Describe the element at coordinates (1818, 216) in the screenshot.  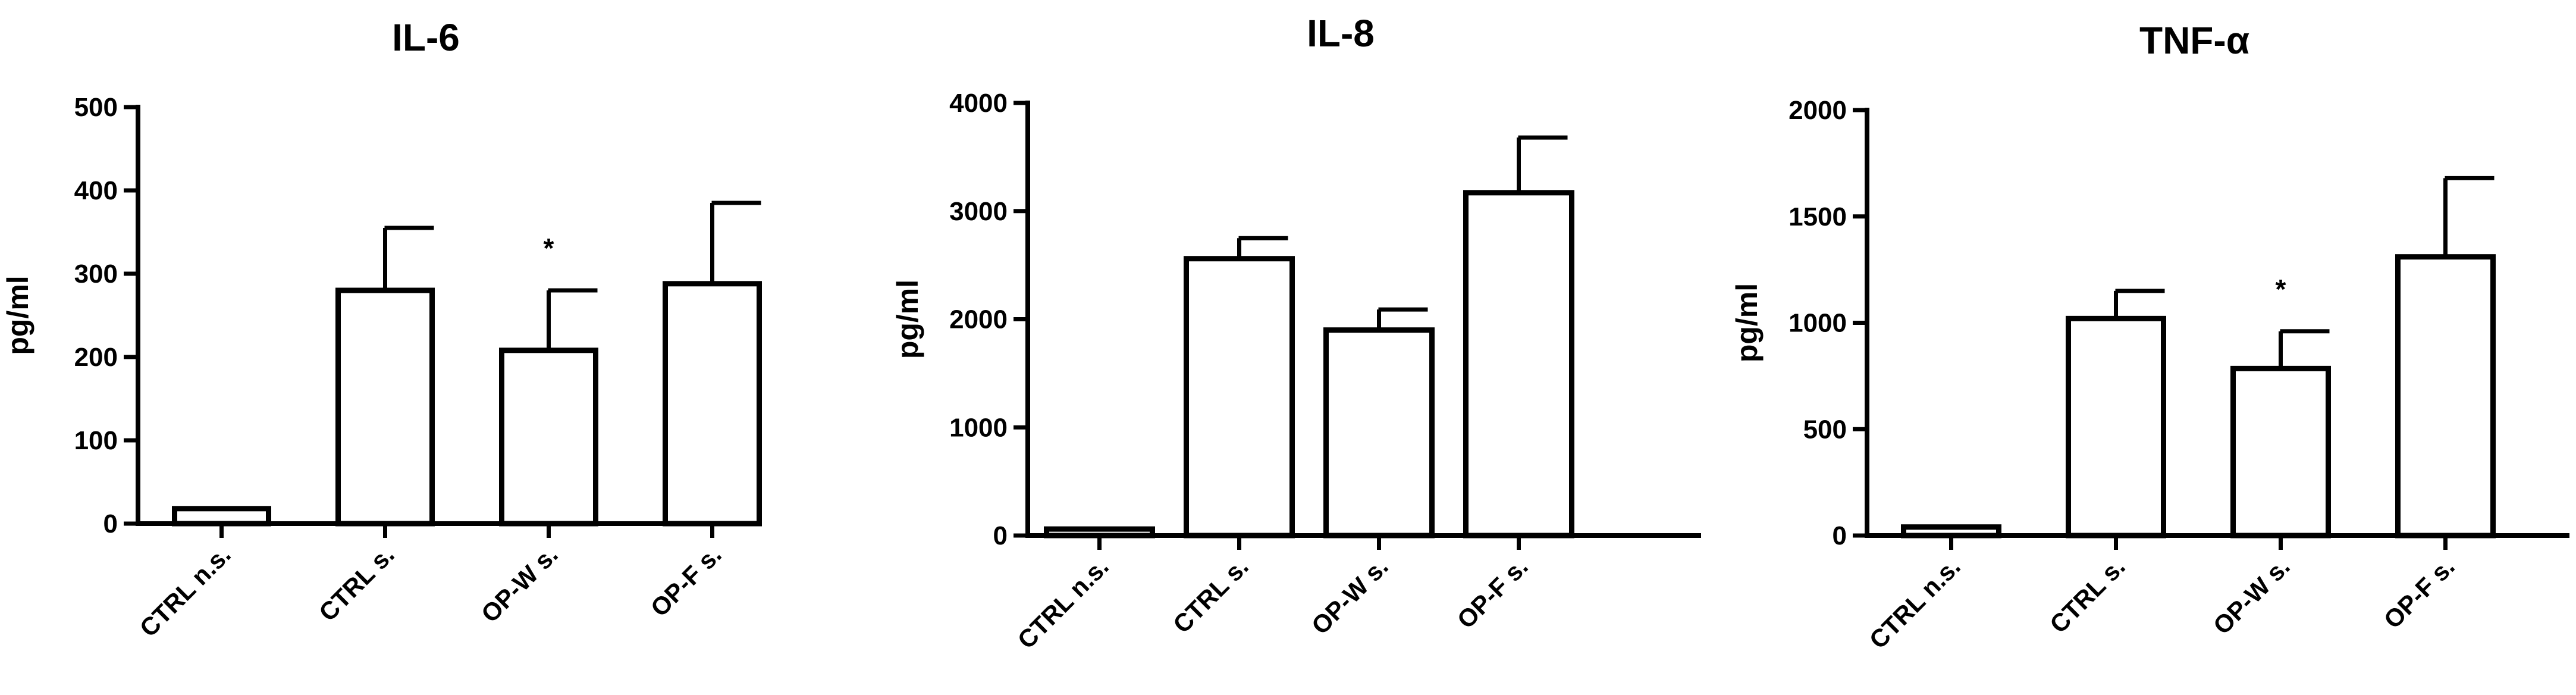
I see `y-tick-label: 1500` at that location.